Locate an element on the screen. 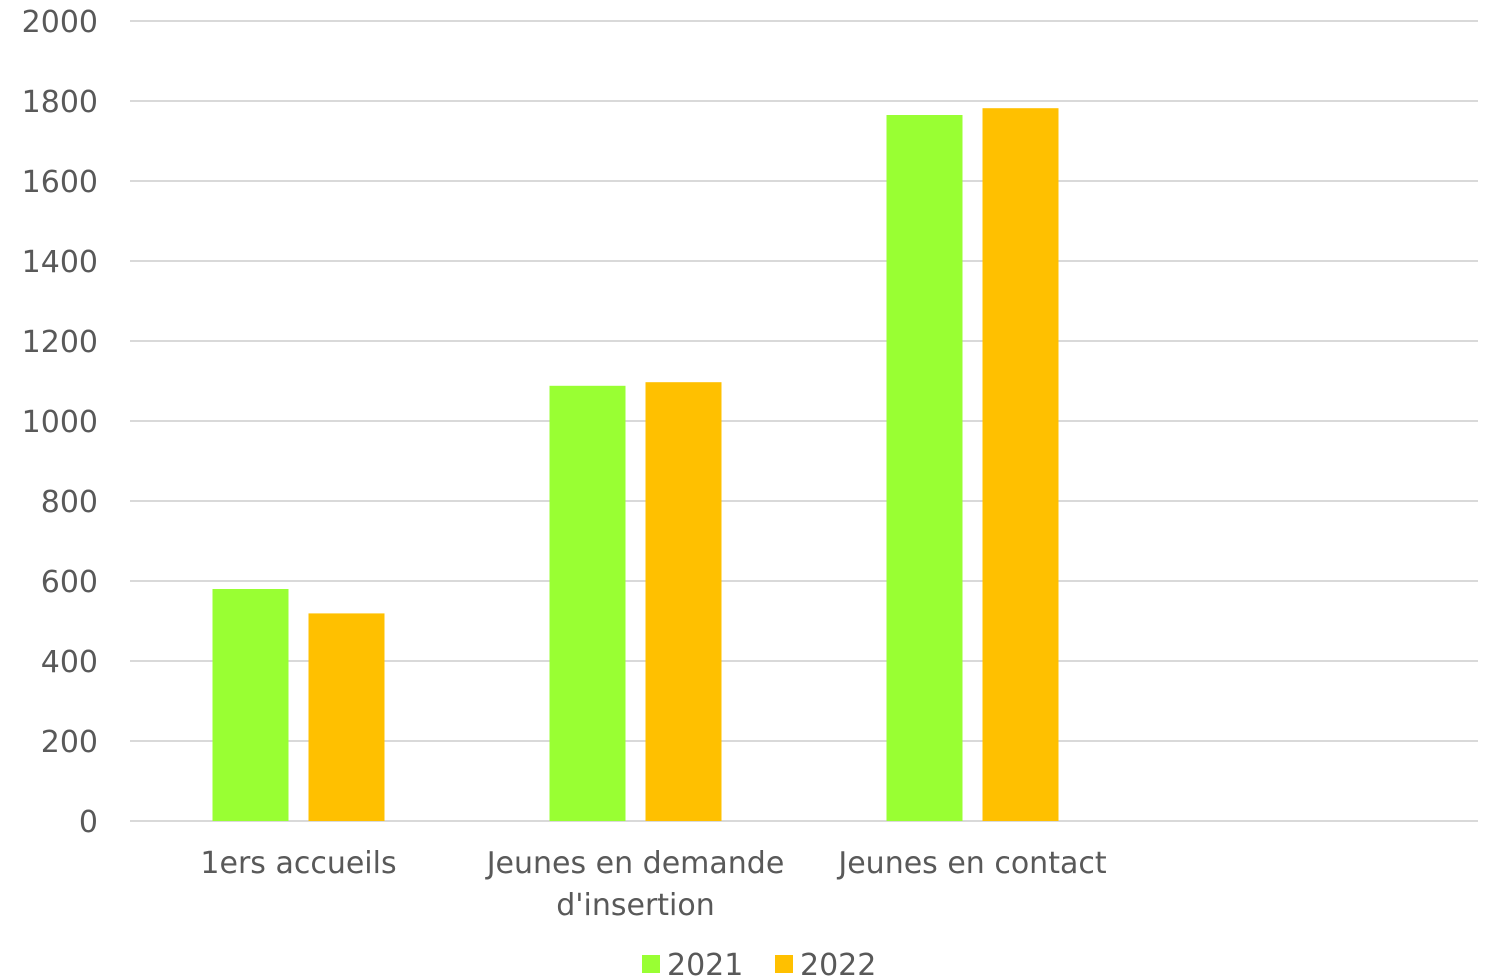 Image resolution: width=1486 pixels, height=980 pixels. y-tick-label: 600 is located at coordinates (69, 582).